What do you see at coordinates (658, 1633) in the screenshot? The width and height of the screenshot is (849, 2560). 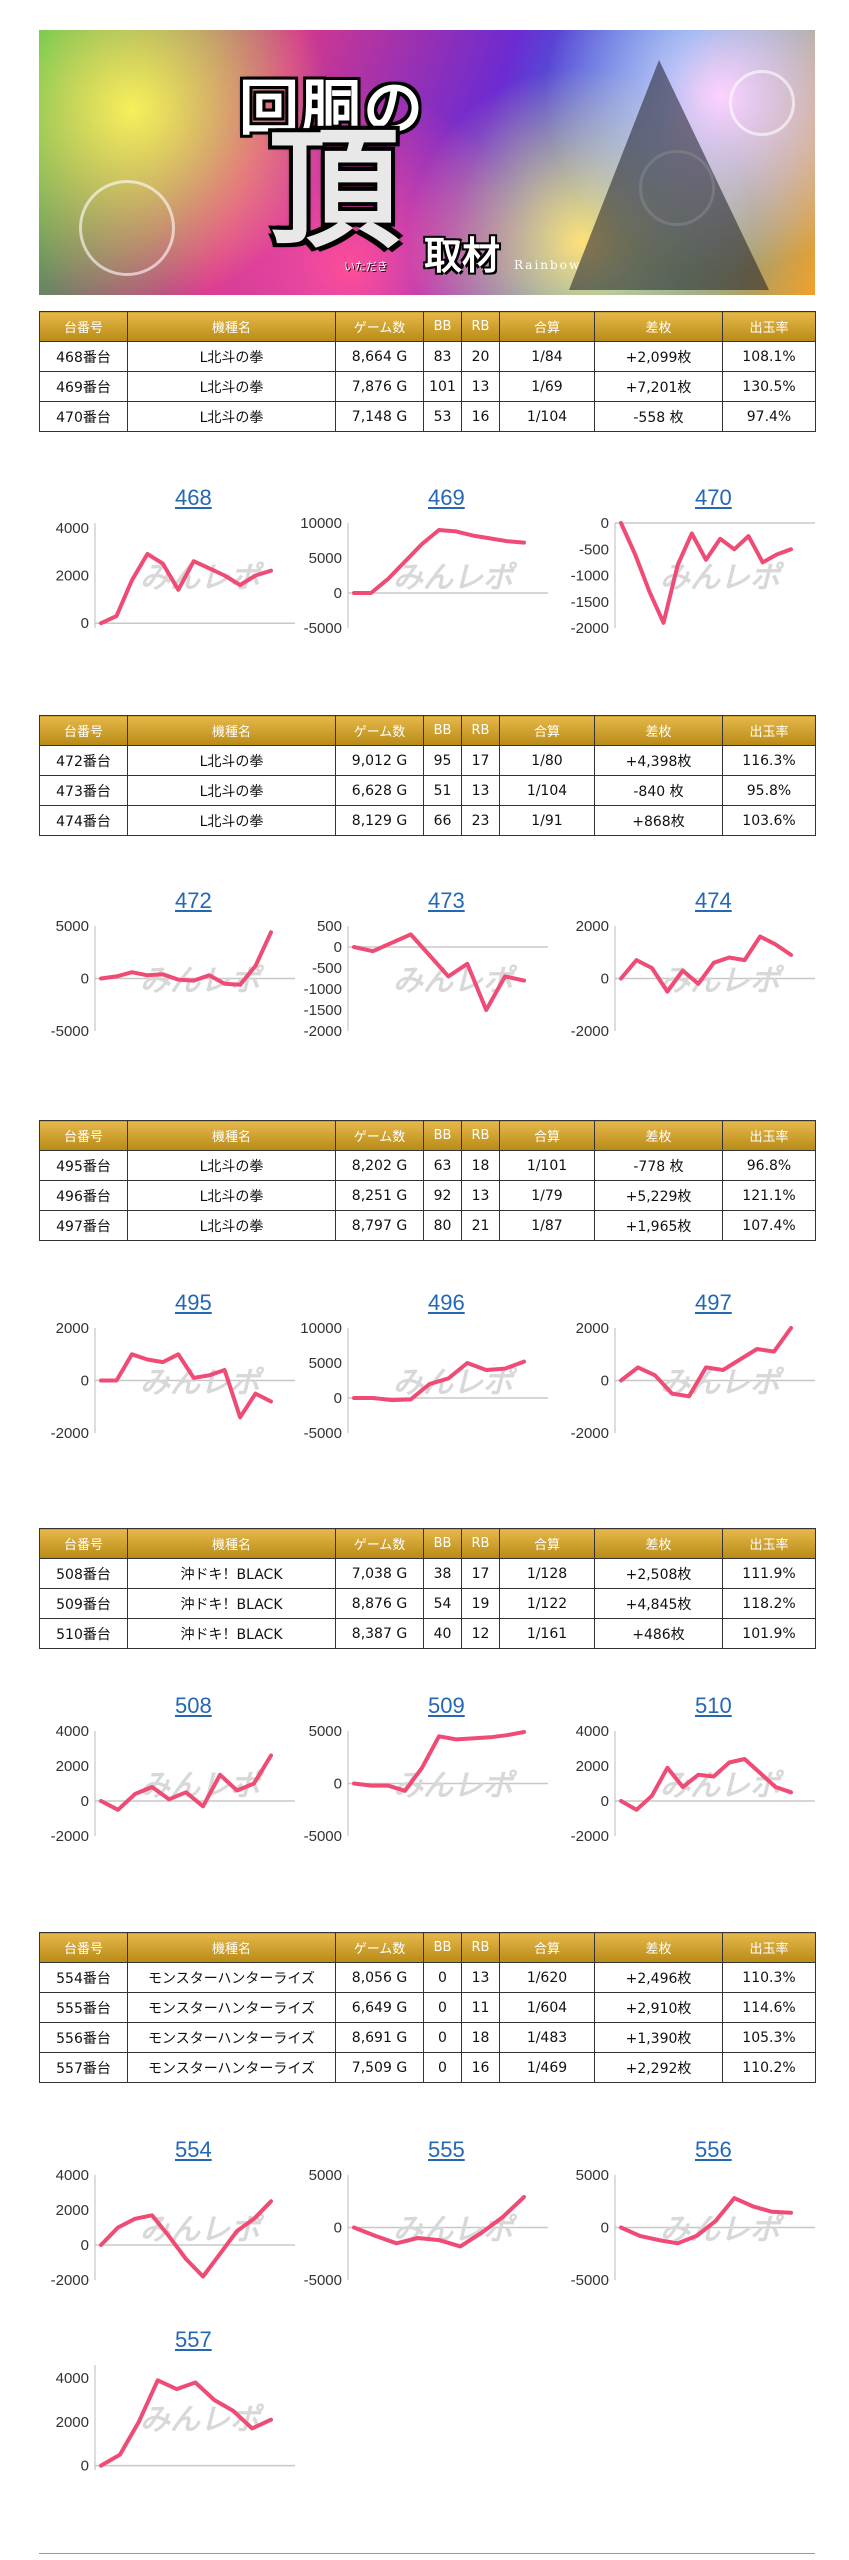 I see `diff-coins: +486枚` at bounding box center [658, 1633].